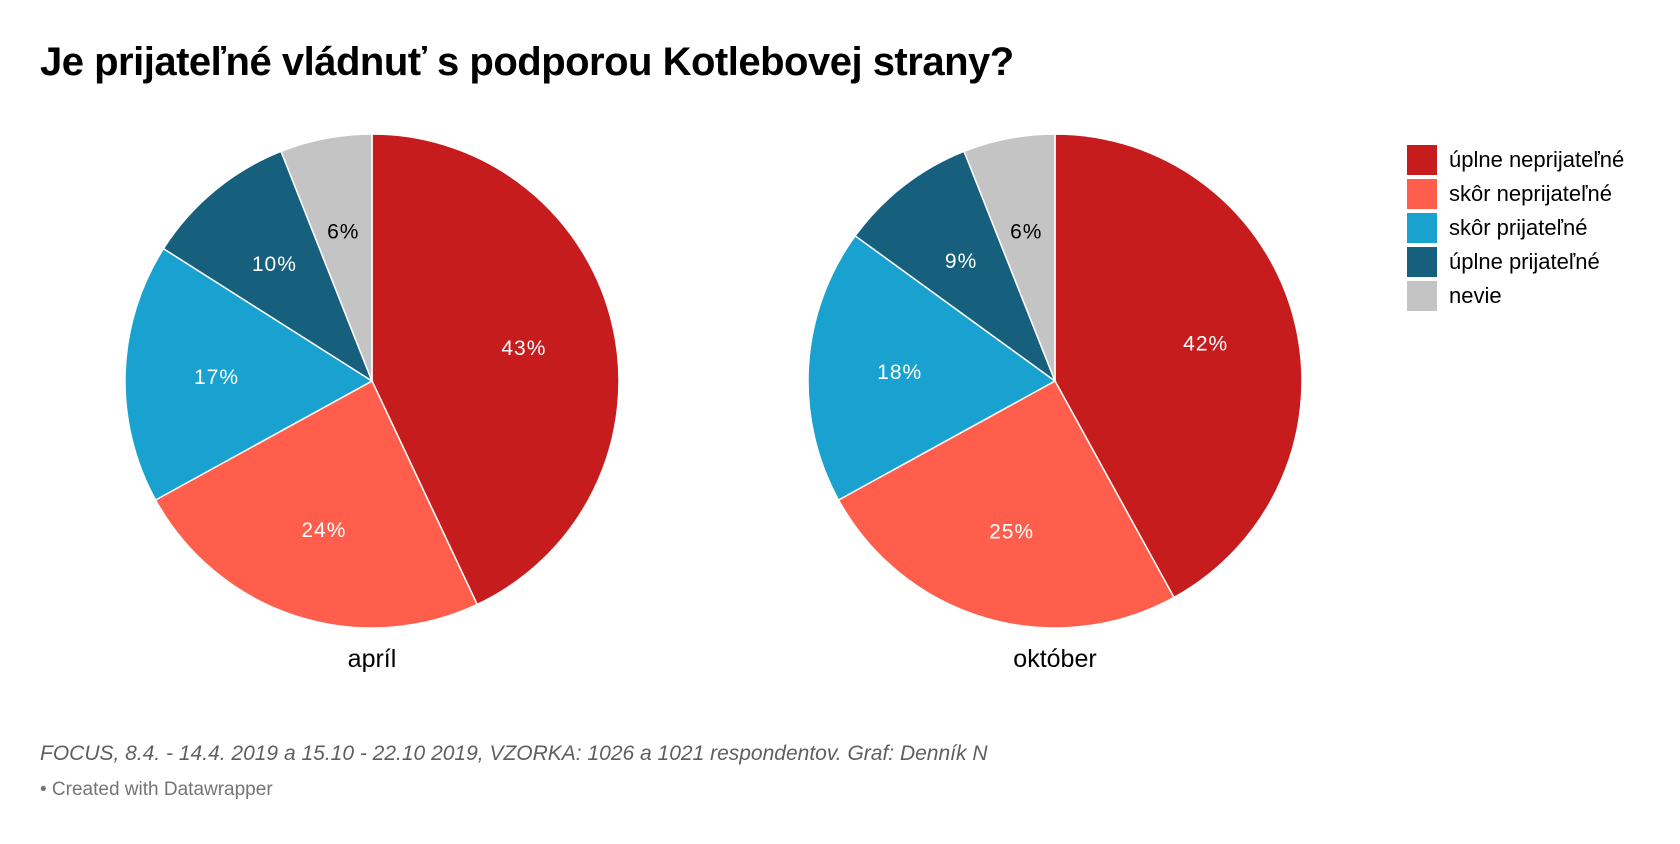 This screenshot has height=844, width=1680. Describe the element at coordinates (523, 348) in the screenshot. I see `pie-data-label: 43%` at that location.